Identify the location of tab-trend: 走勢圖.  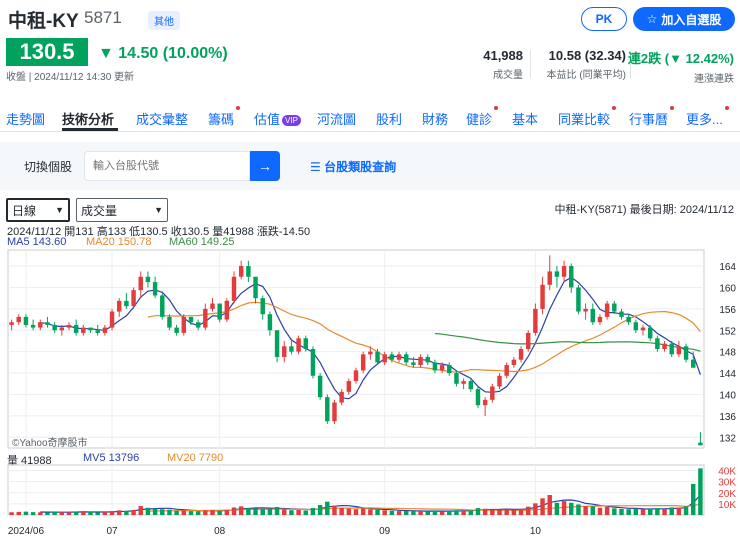
(26, 119).